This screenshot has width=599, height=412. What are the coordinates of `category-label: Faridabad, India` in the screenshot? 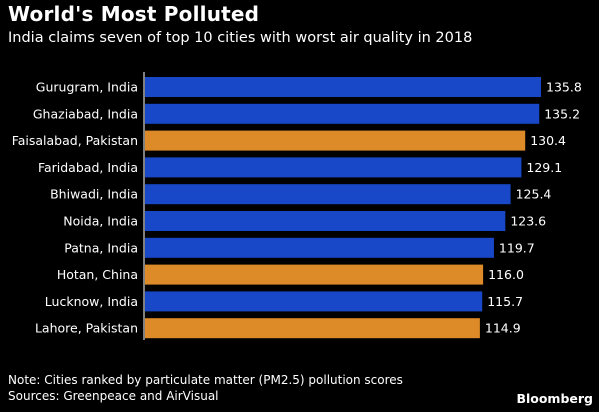 It's located at (88, 167).